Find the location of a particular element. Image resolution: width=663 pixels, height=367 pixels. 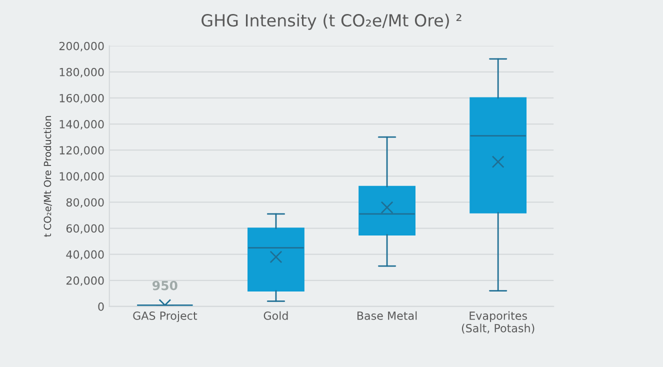

y-tick-label: 20,000 is located at coordinates (85, 281).